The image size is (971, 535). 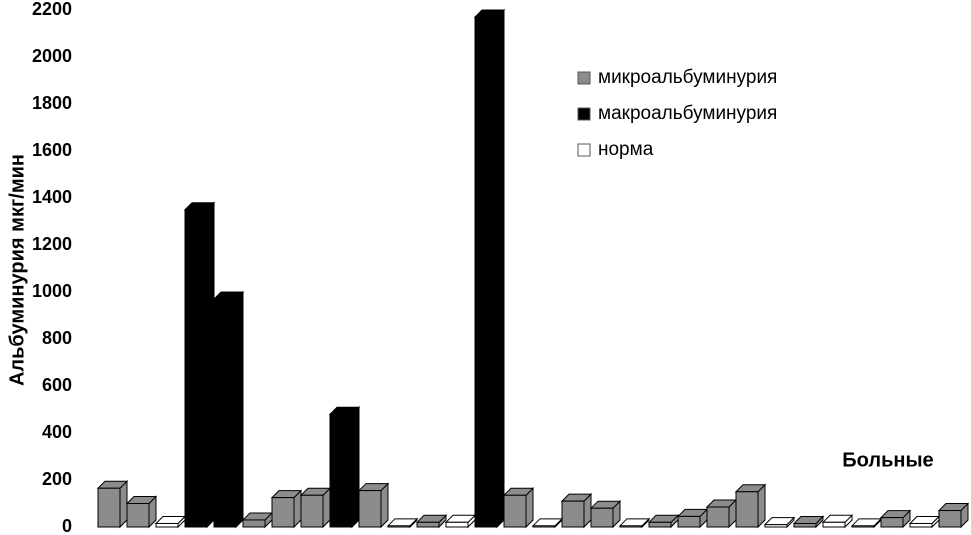 I want to click on y-tick-label: 1800, so click(x=52, y=103).